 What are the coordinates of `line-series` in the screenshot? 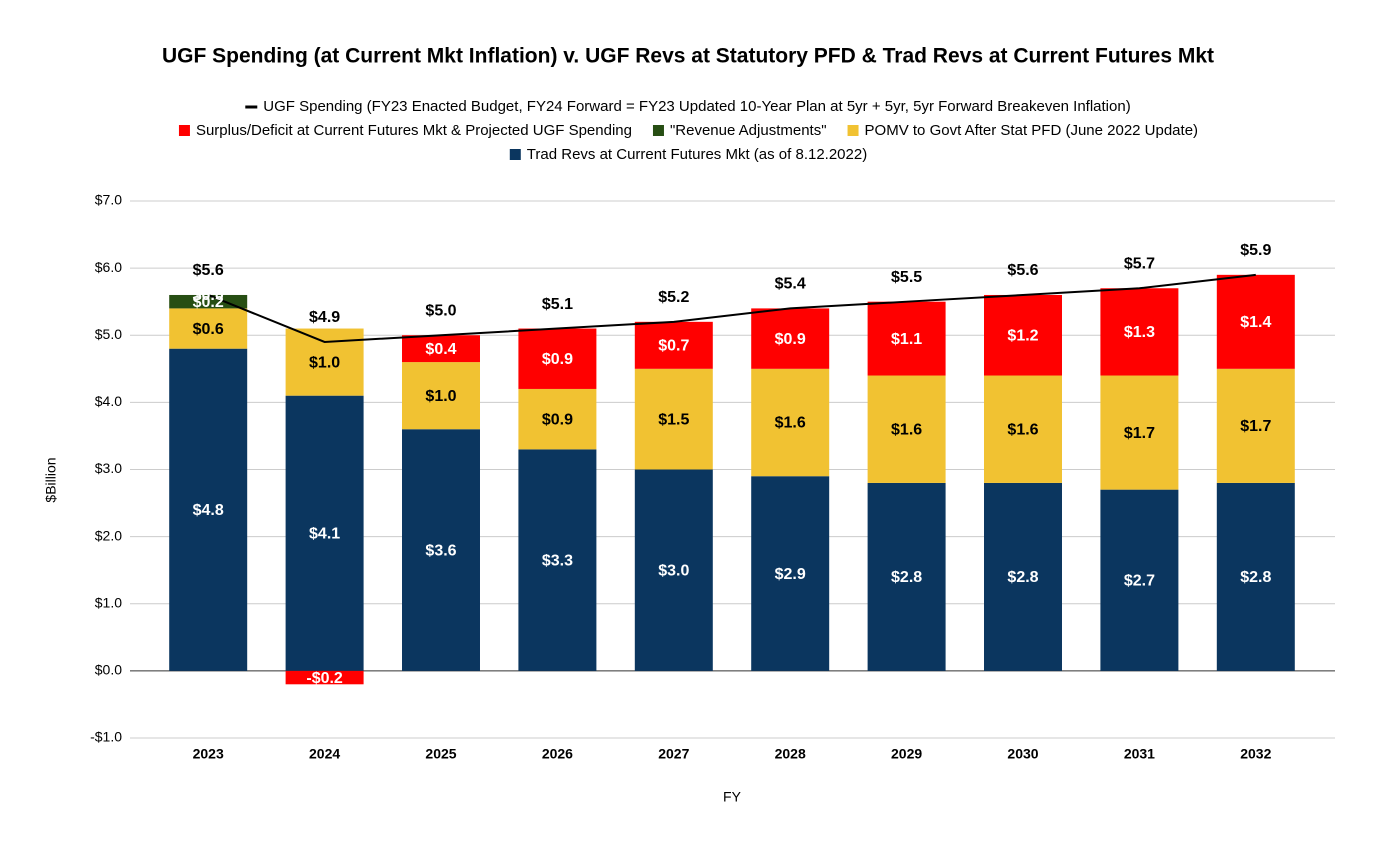 It's located at (731, 308).